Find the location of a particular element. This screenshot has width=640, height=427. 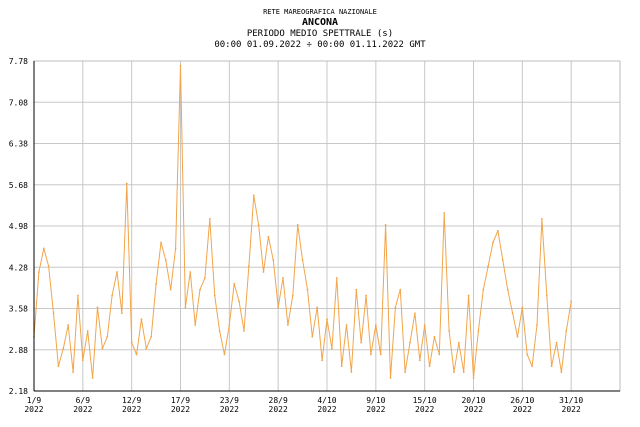

x-tick-label: 4/10 is located at coordinates (326, 400).